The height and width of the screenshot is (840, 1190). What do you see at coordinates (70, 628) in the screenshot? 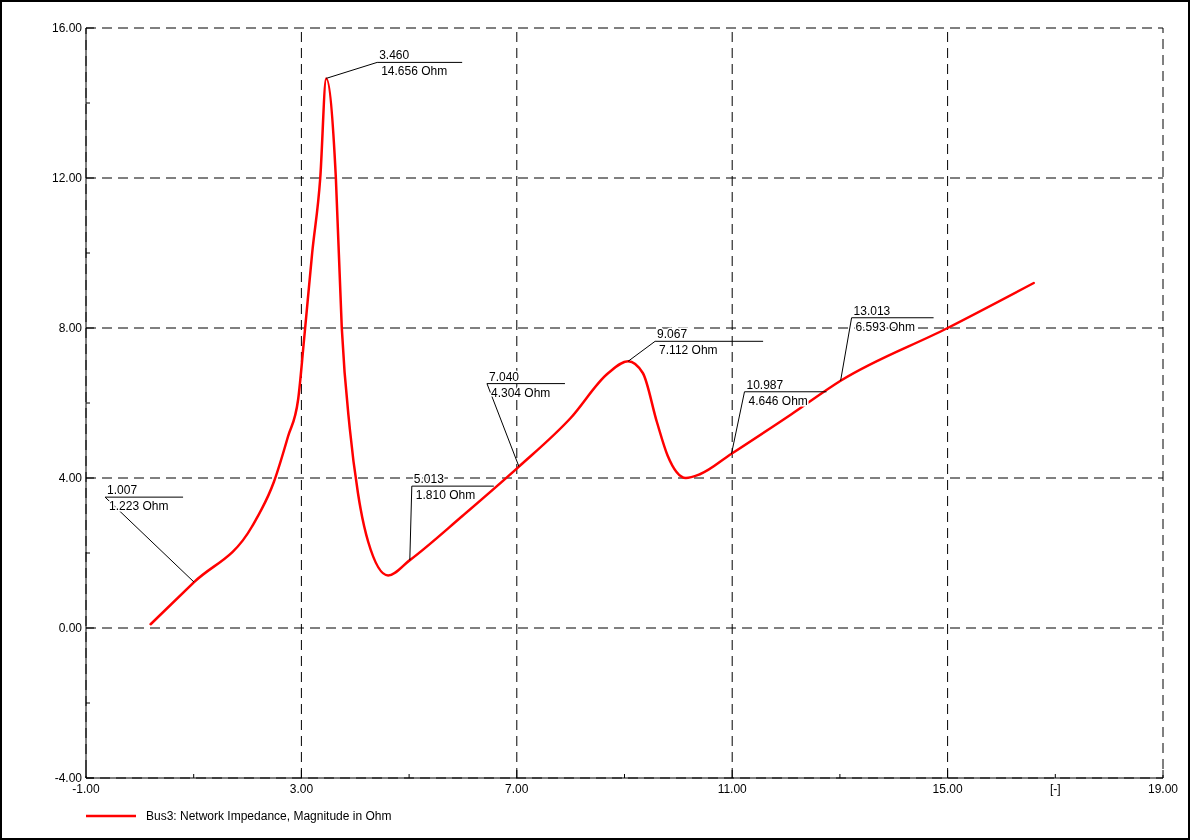
I see `y-tick-label: 0.00` at bounding box center [70, 628].